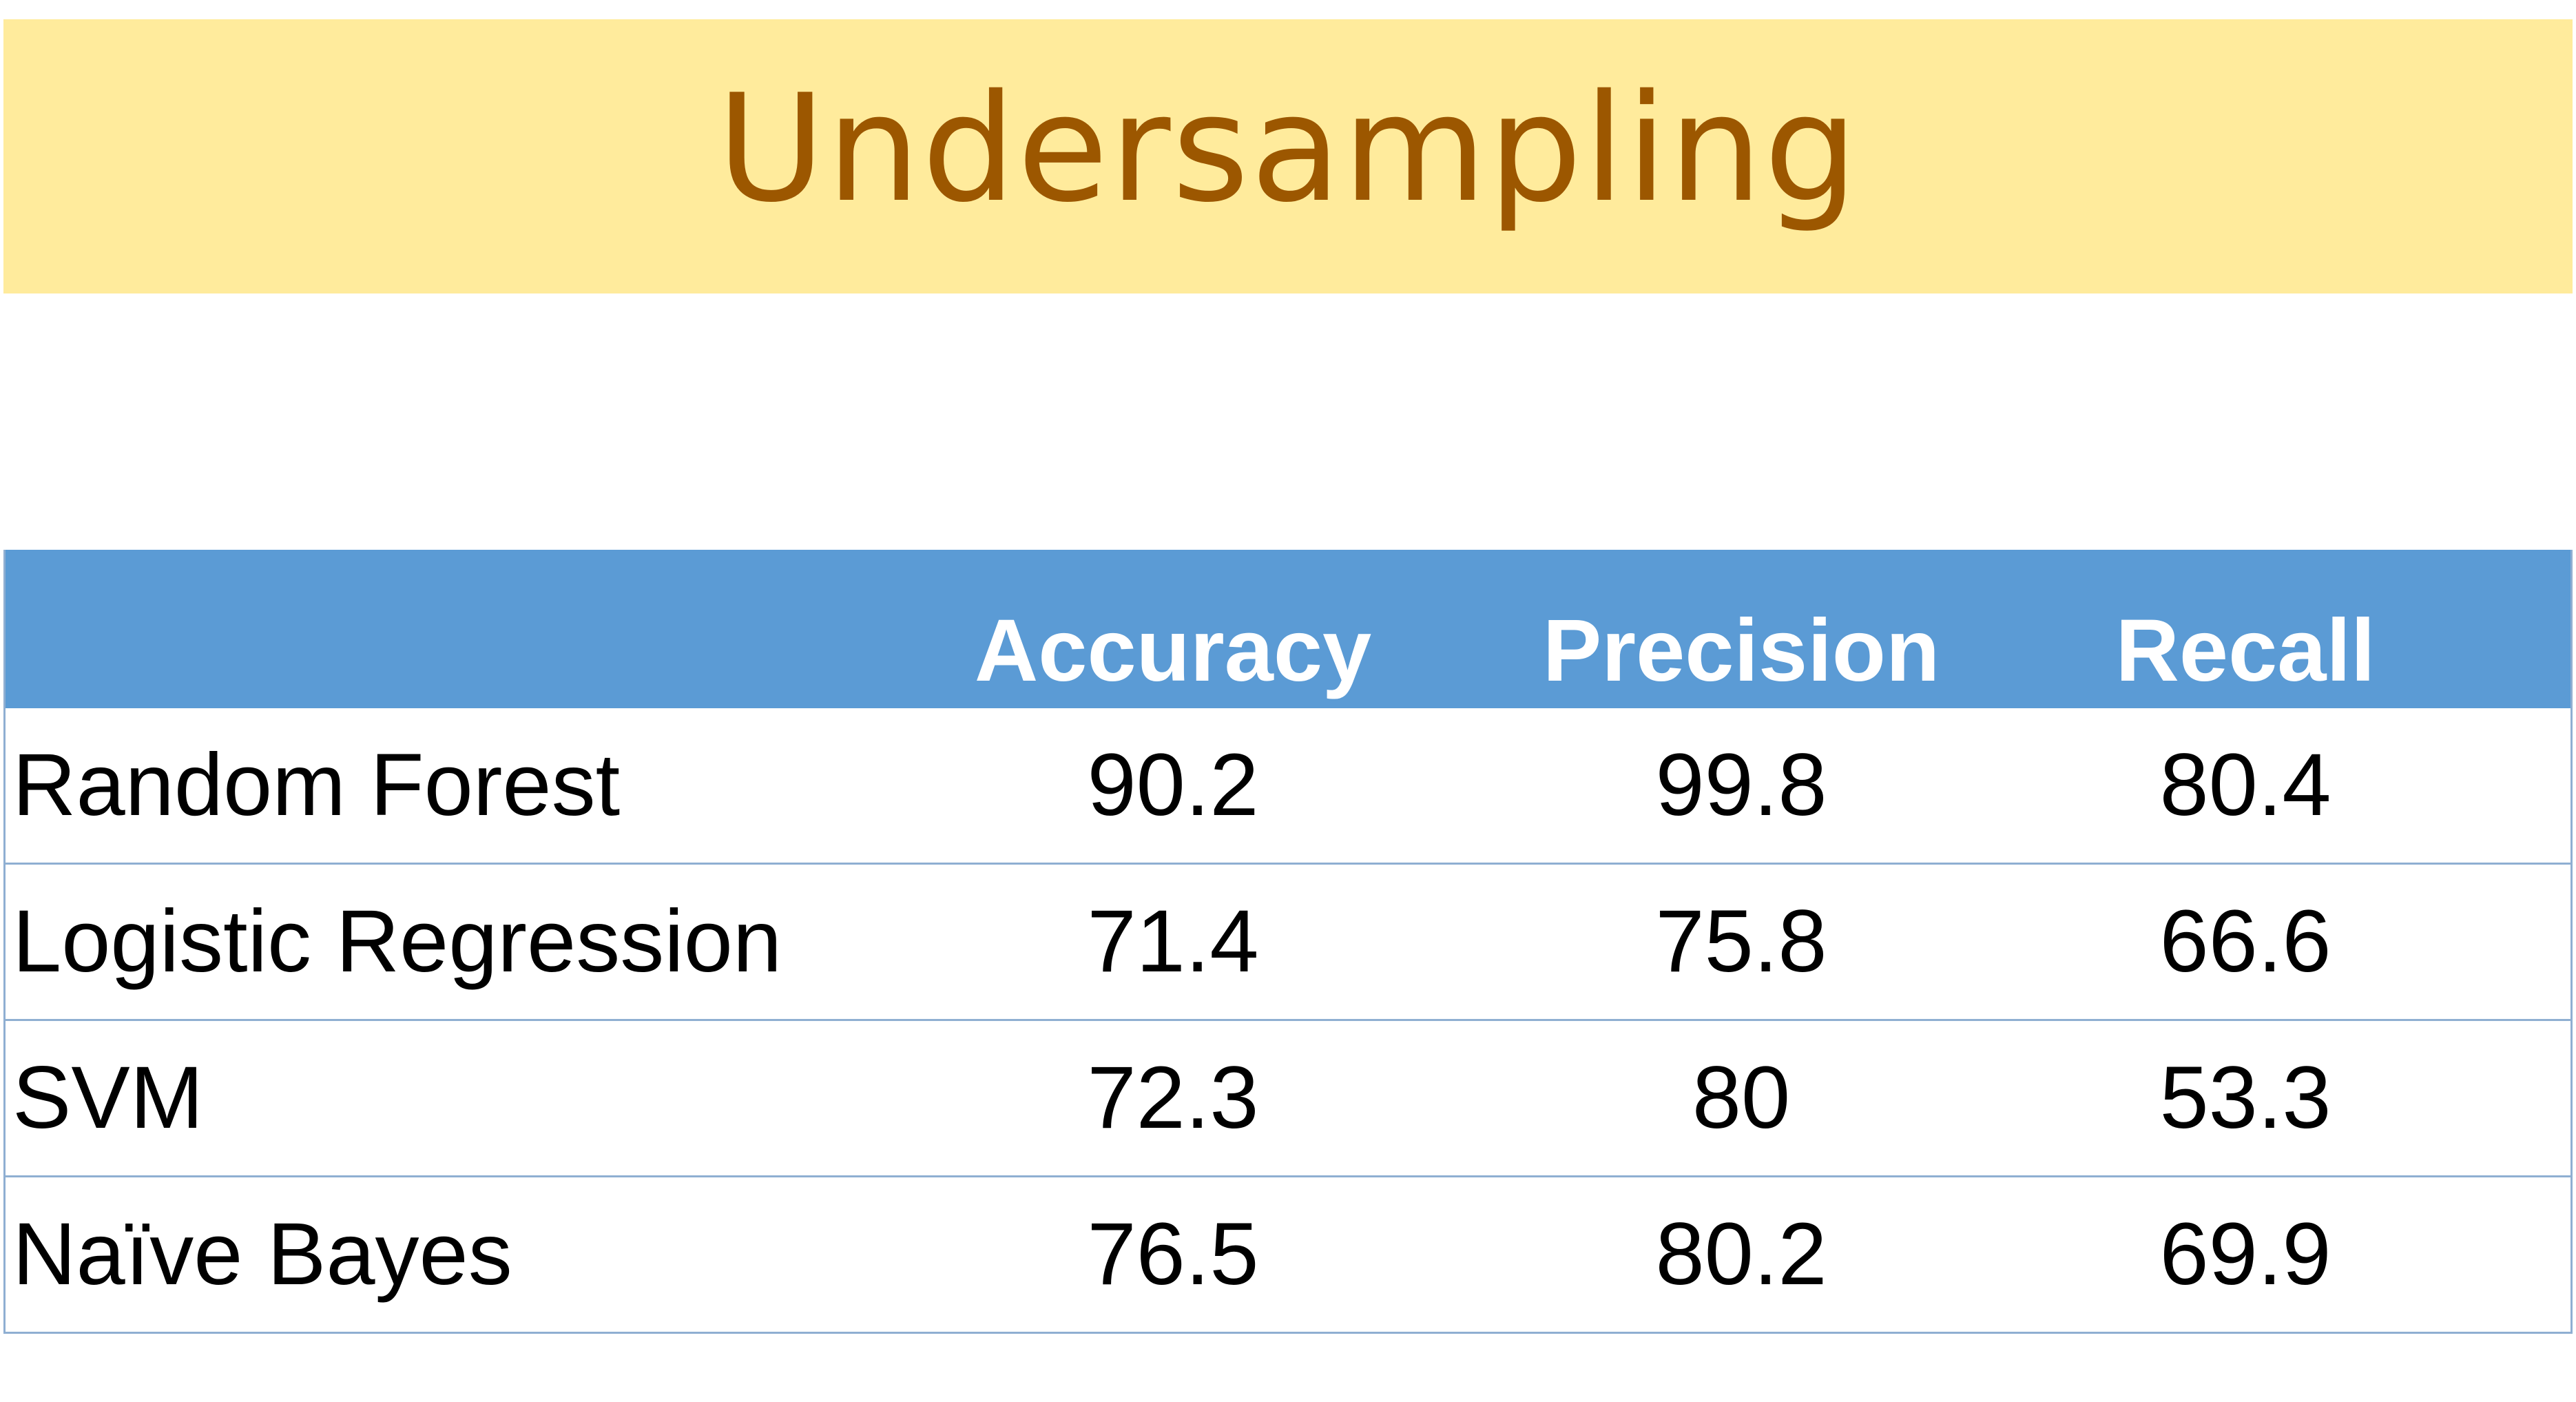  I want to click on recall-value: 69.9, so click(2245, 1254).